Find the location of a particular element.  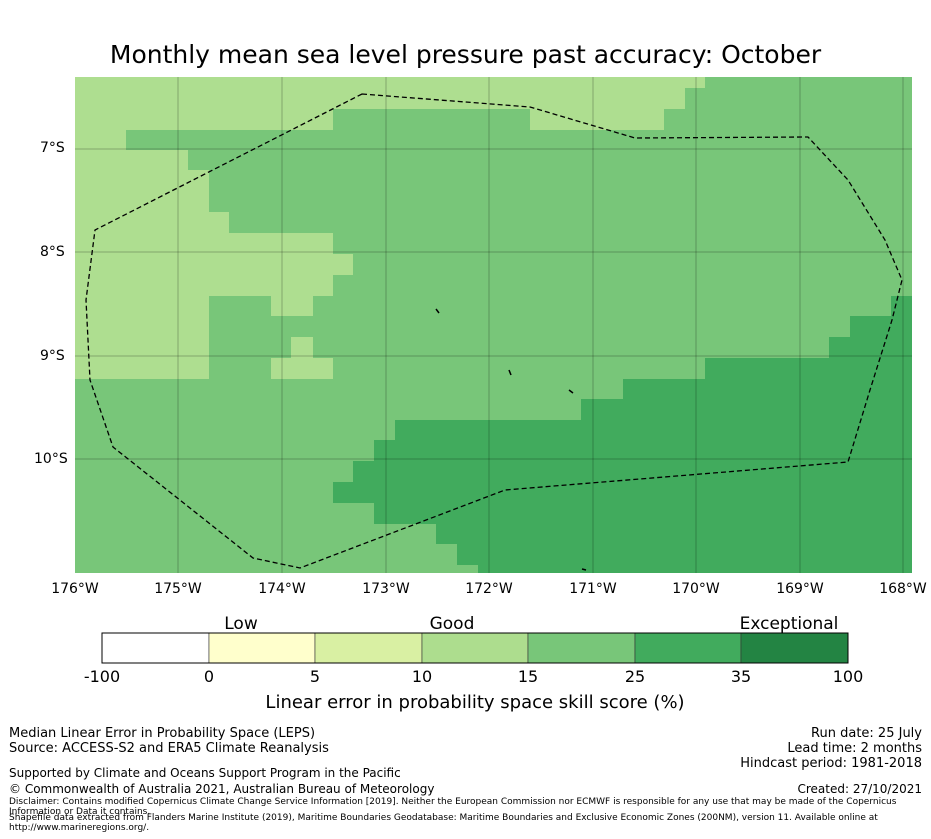

lon-tick-172w: 172°W is located at coordinates (489, 589).